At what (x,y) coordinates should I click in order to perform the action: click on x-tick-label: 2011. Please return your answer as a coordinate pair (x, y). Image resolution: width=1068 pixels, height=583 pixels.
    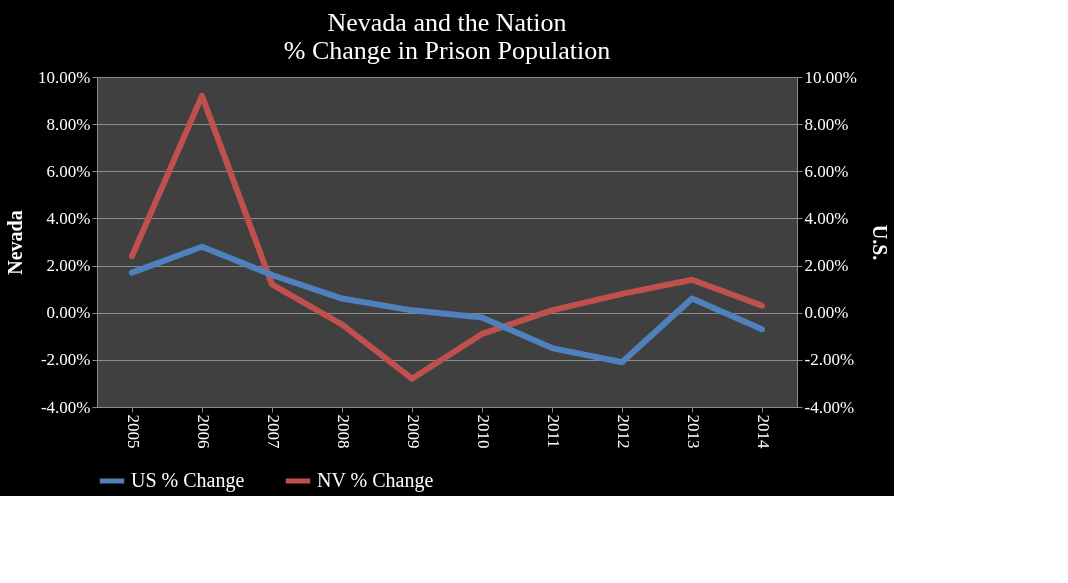
    Looking at the image, I should click on (553, 431).